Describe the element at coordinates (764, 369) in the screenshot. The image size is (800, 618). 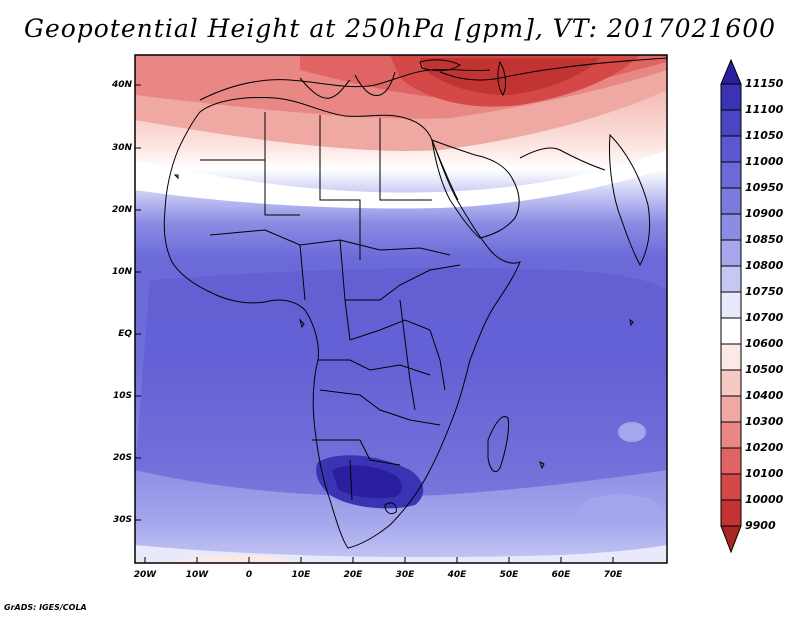
I see `colorbar-label: 10500` at that location.